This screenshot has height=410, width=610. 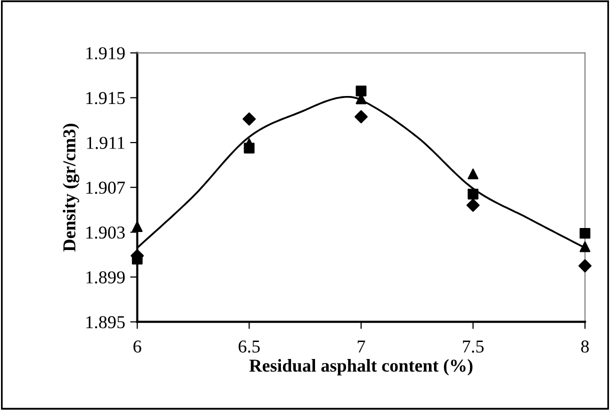 What do you see at coordinates (473, 346) in the screenshot?
I see `x-tick-label: 7.5` at bounding box center [473, 346].